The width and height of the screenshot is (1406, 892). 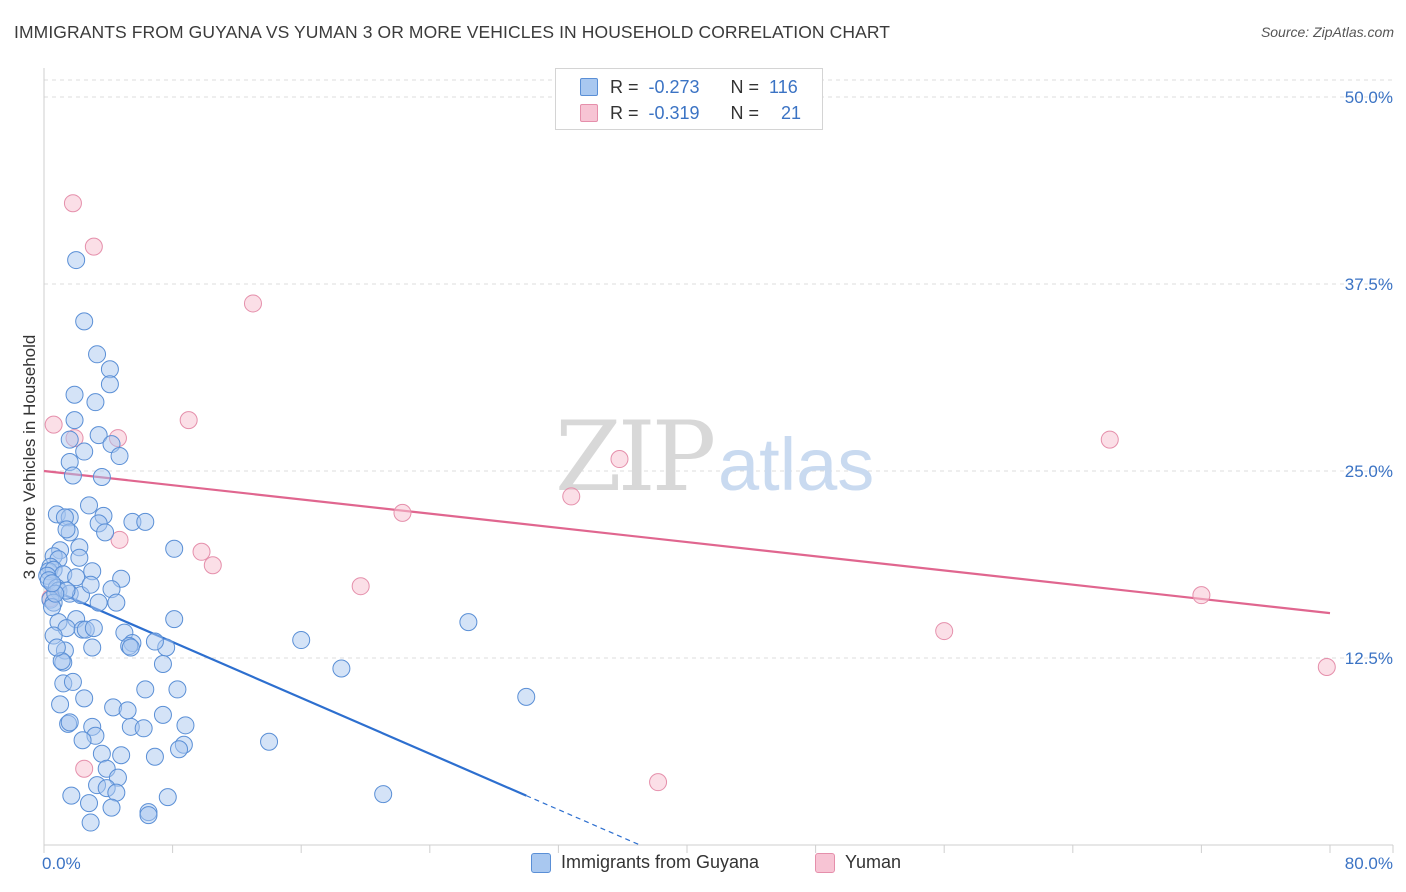 I want to click on y-axis-title: 3 or more Vehicles in Household, so click(x=29, y=457).